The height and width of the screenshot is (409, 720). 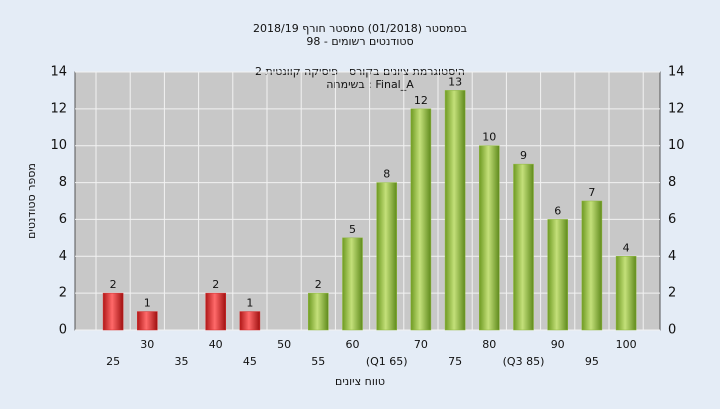 What do you see at coordinates (672, 219) in the screenshot?
I see `y2-tick-label: 6` at bounding box center [672, 219].